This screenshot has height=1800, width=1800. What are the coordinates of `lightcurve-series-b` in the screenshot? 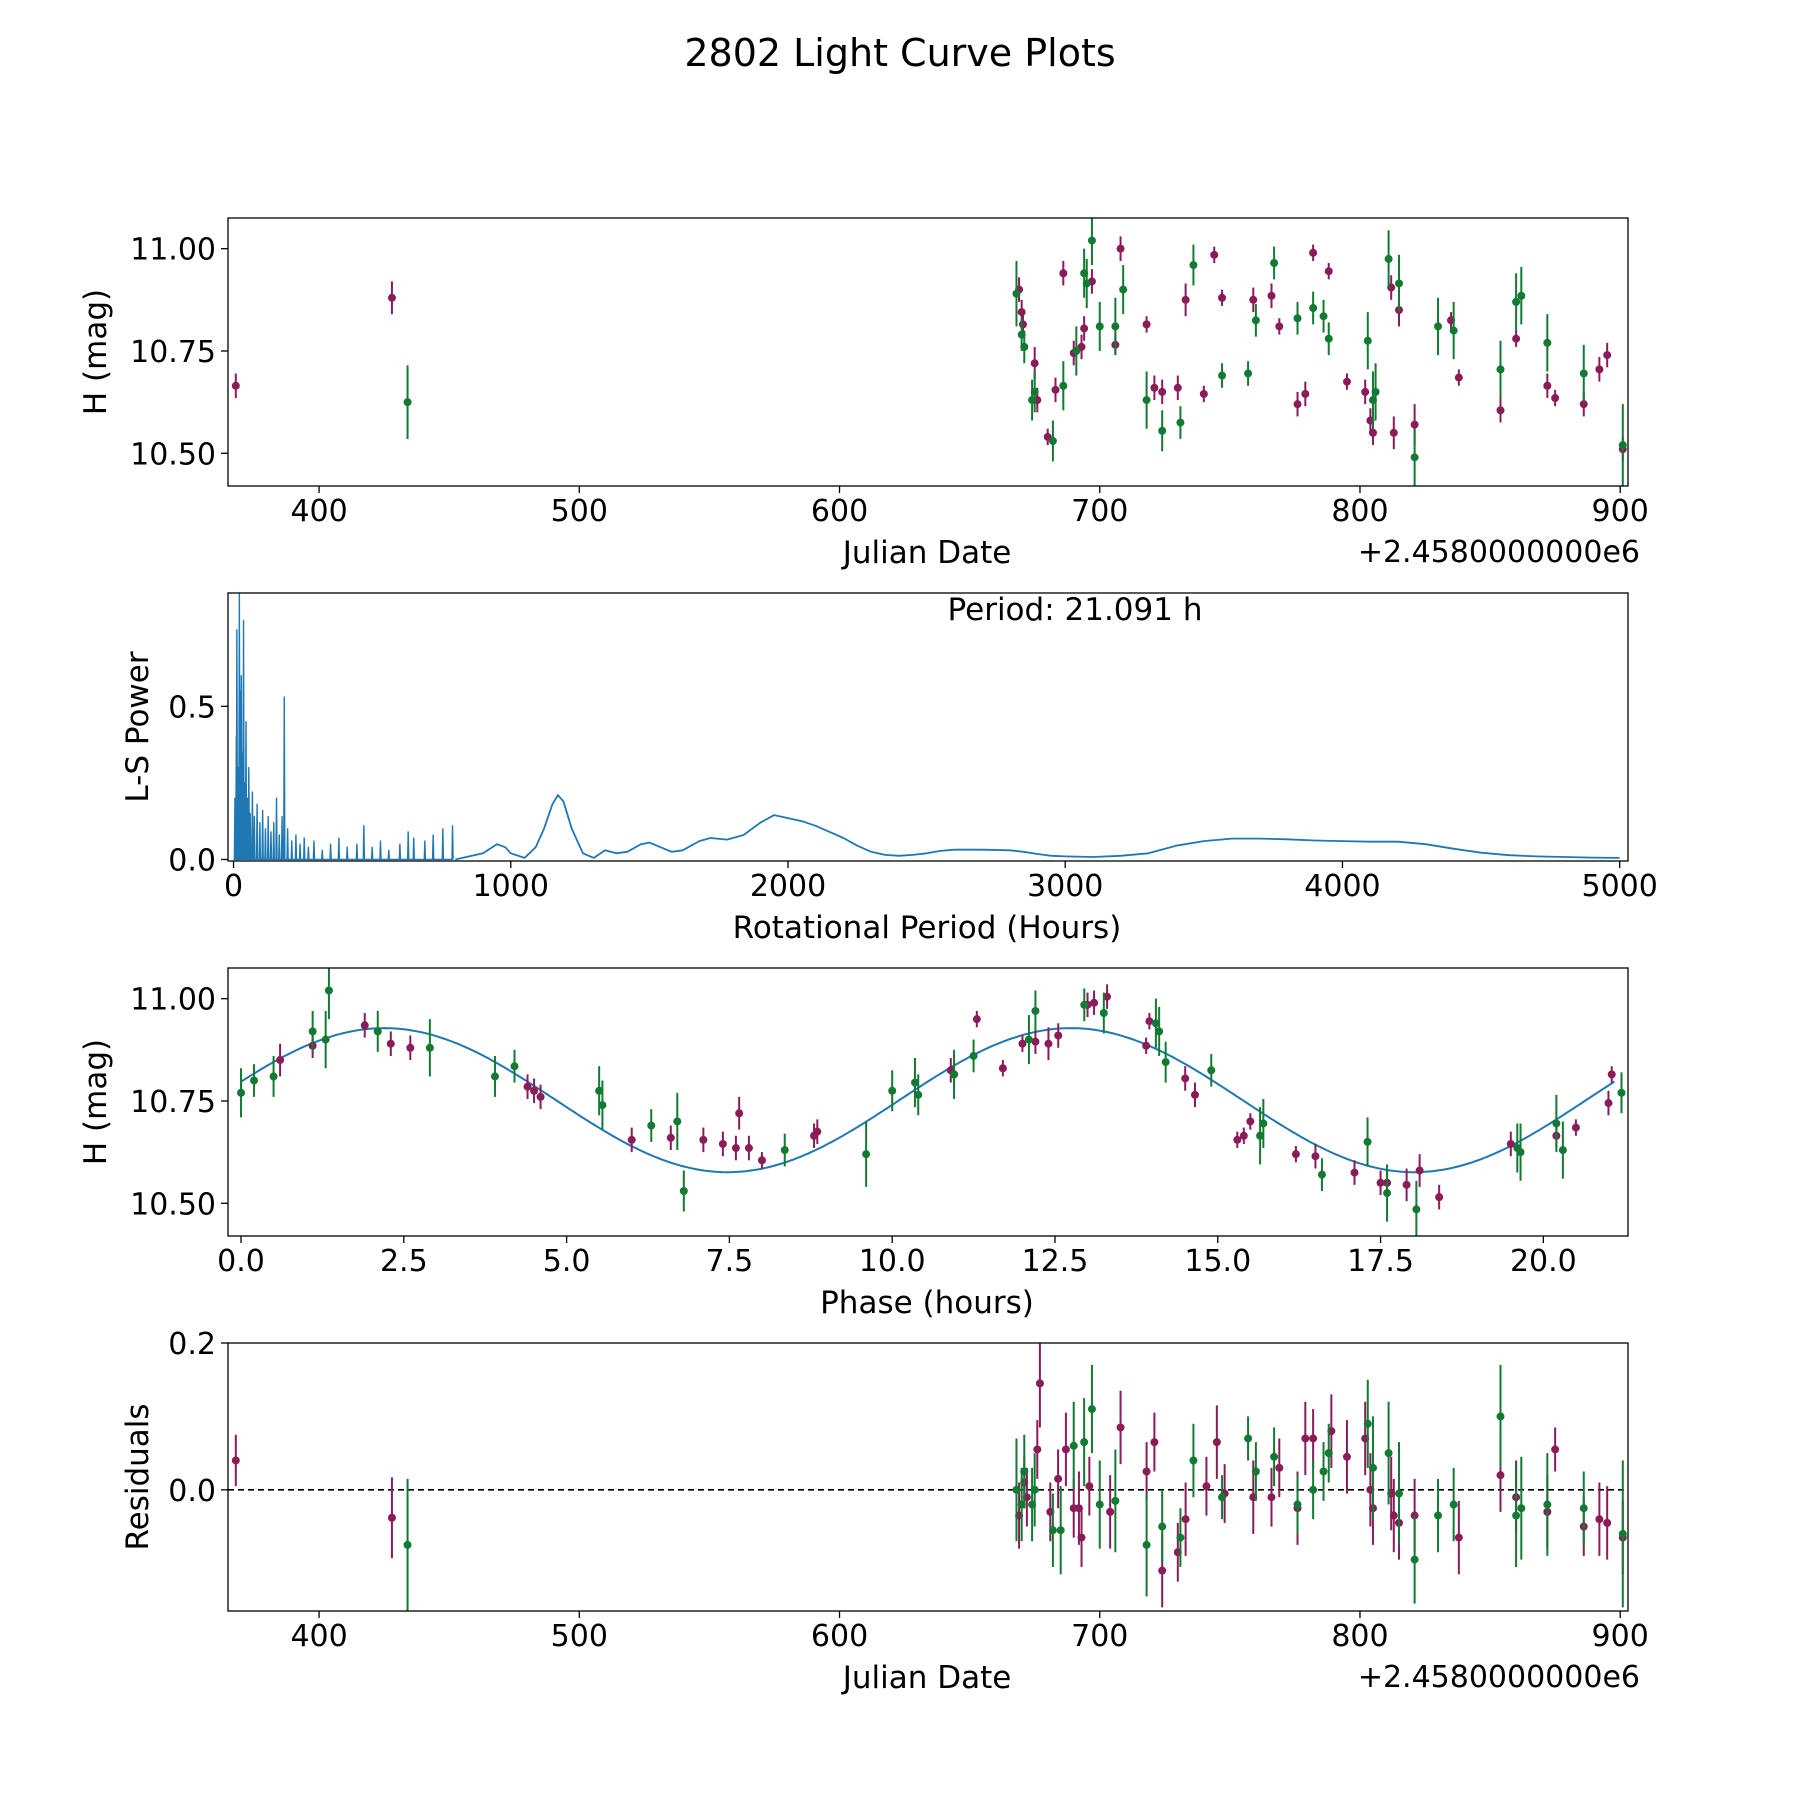 It's located at (1015, 352).